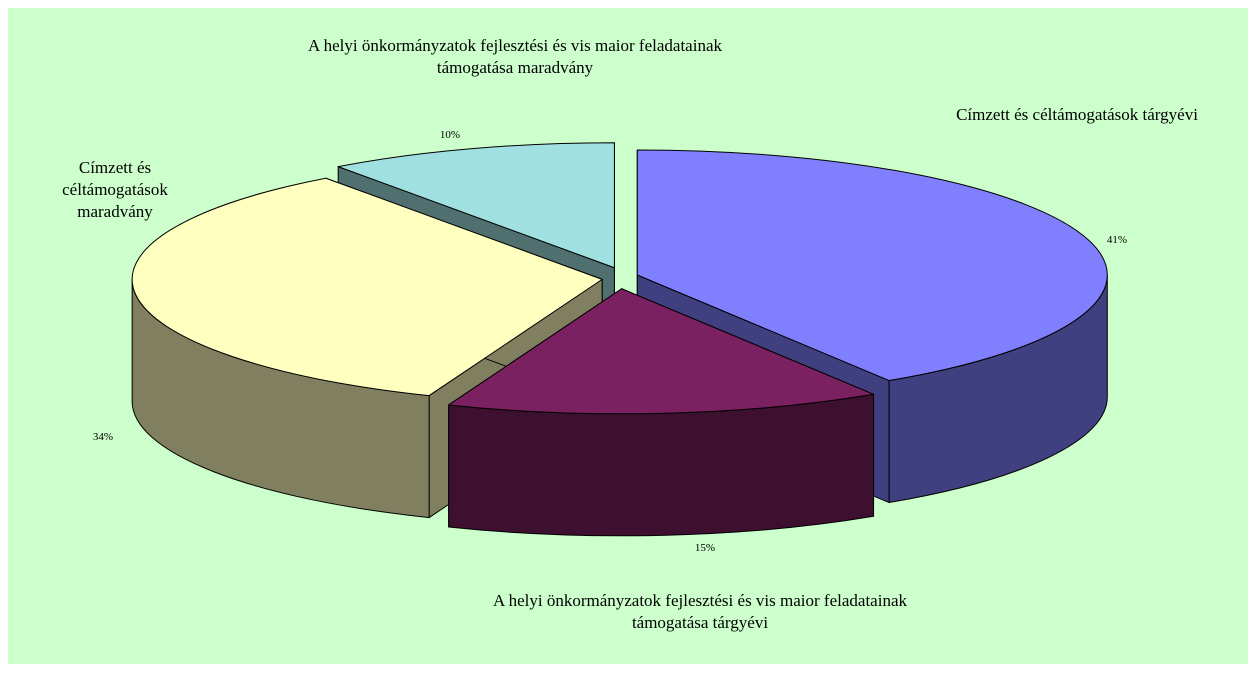 This screenshot has height=675, width=1257. What do you see at coordinates (661, 465) in the screenshot?
I see `slice-outer-wall` at bounding box center [661, 465].